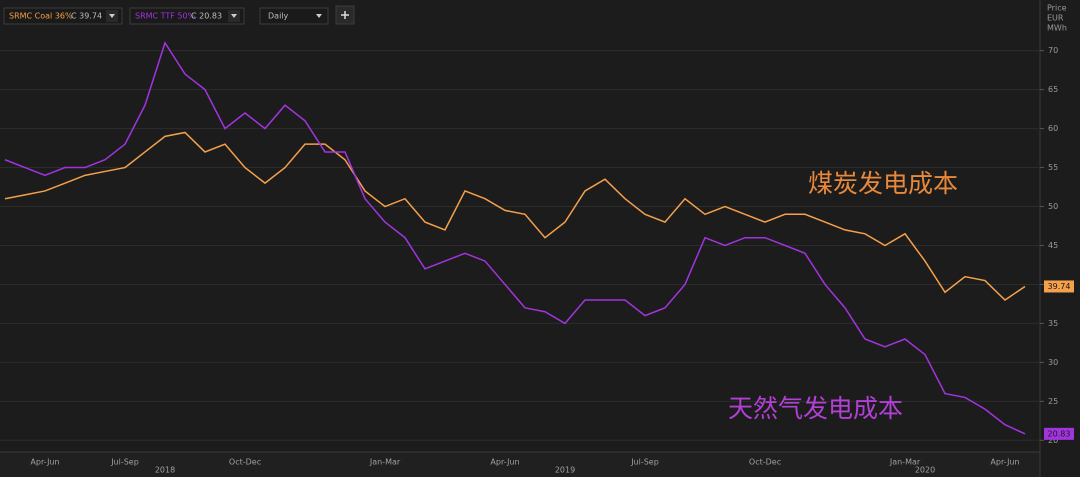 The width and height of the screenshot is (1080, 477). I want to click on y-tick-label: 55, so click(1053, 167).